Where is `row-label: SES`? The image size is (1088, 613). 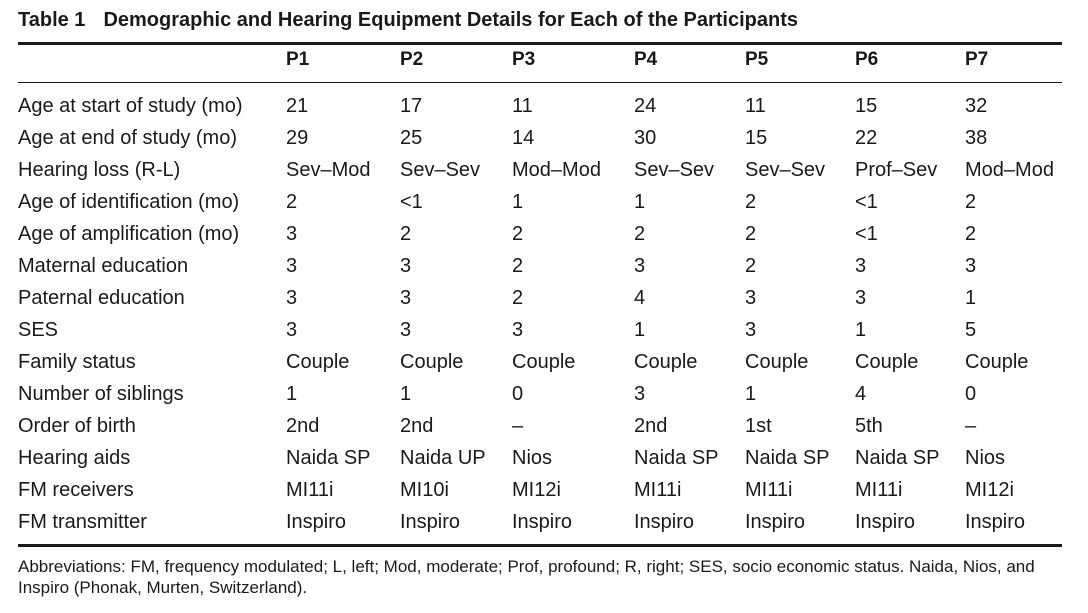 row-label: SES is located at coordinates (38, 330).